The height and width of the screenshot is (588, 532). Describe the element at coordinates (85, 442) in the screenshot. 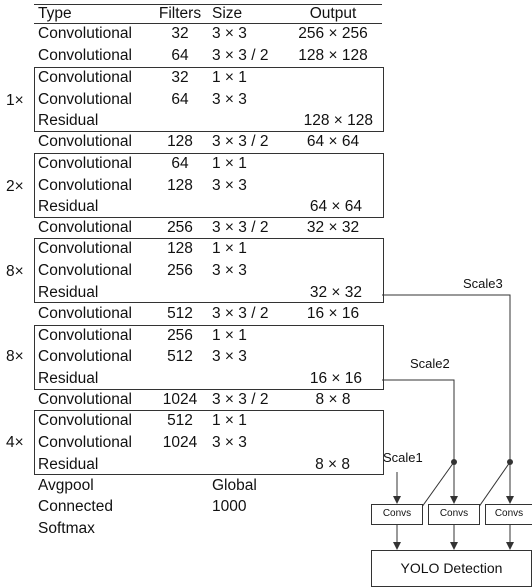

I see `row-19-type: Convolutional` at that location.